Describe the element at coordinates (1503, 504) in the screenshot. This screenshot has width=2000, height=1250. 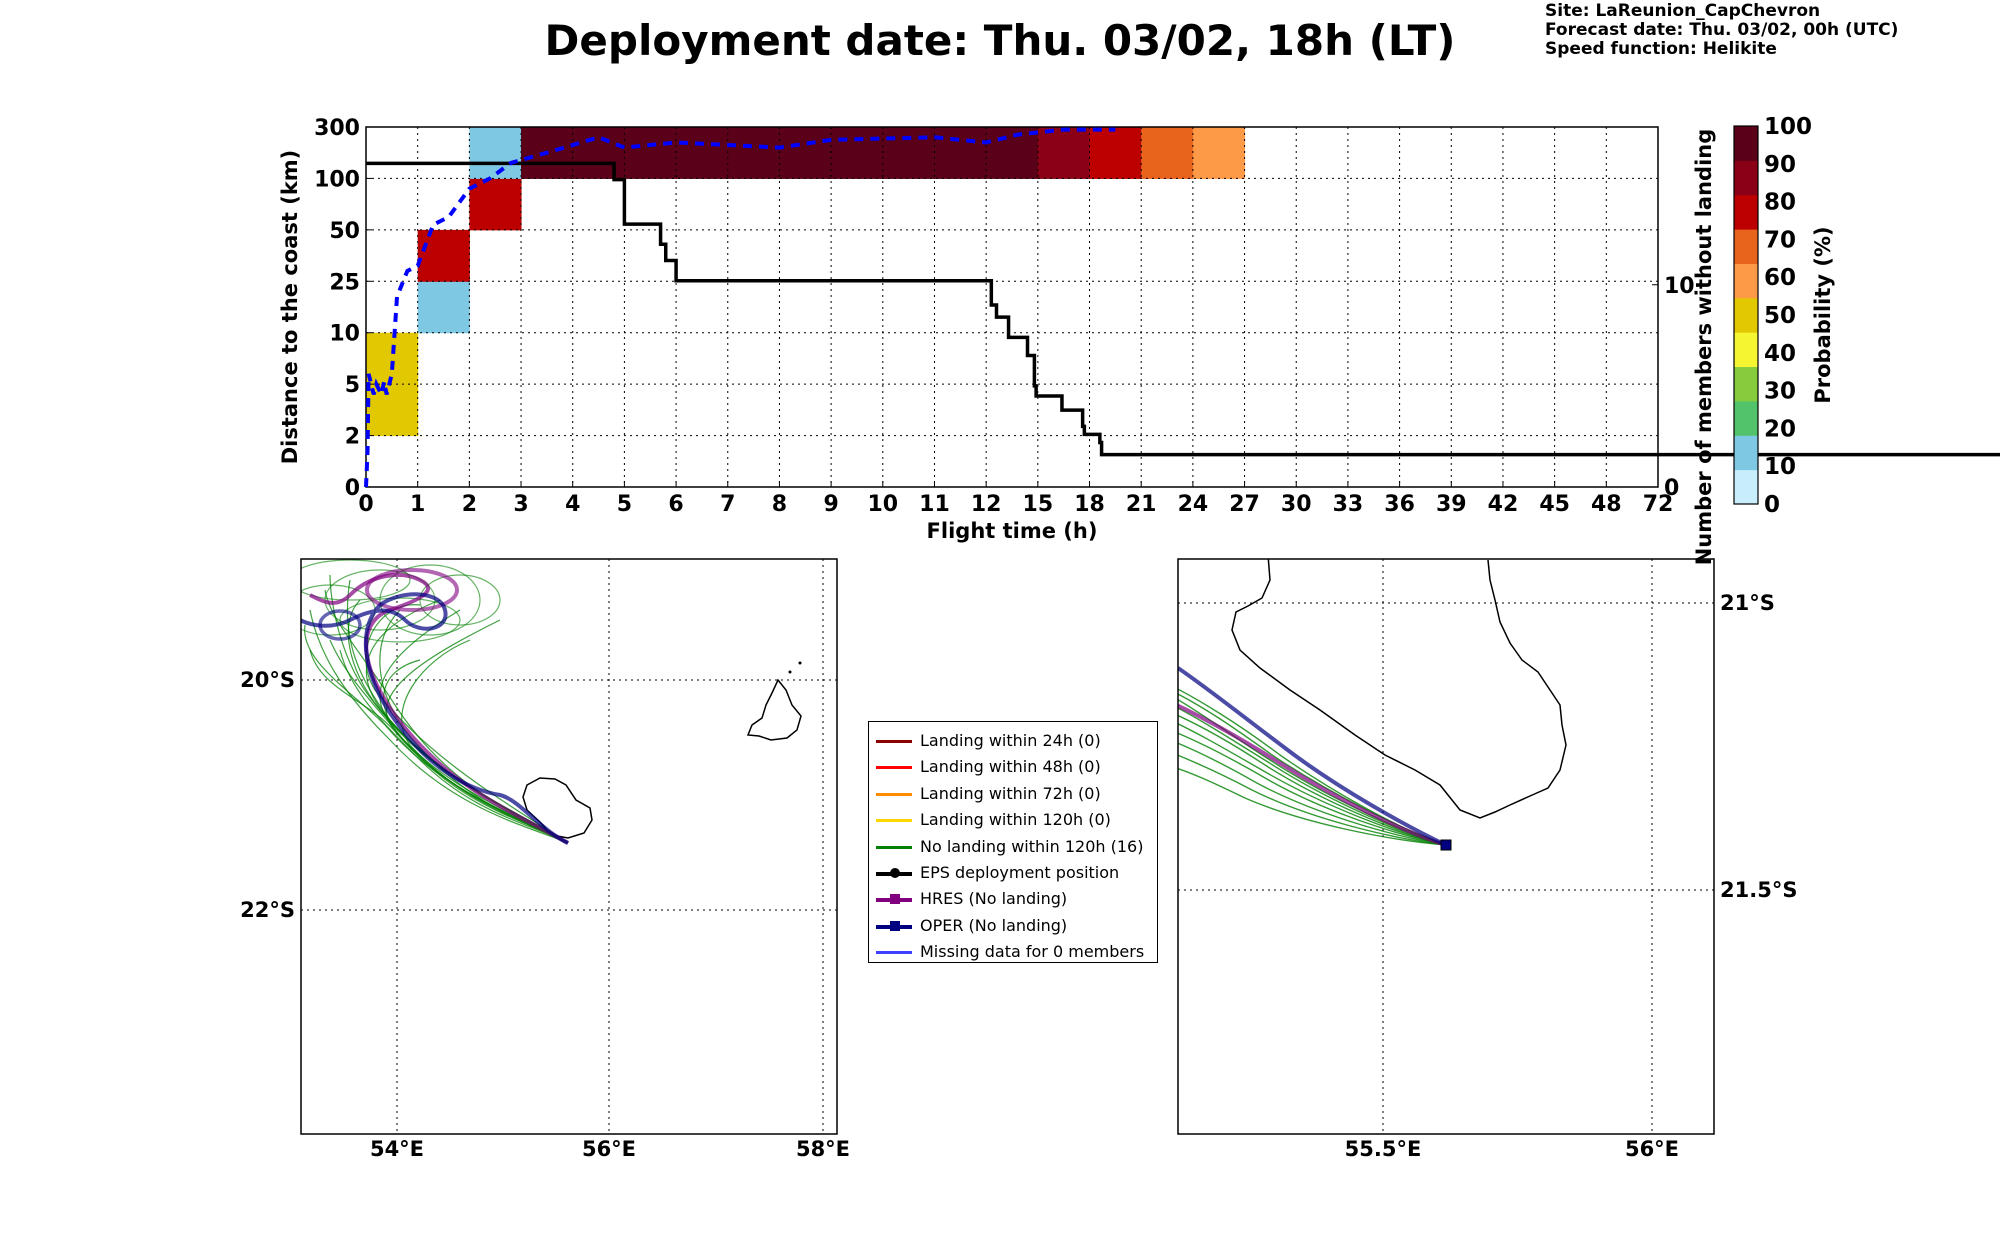
I see `x-tick-label: 42` at that location.